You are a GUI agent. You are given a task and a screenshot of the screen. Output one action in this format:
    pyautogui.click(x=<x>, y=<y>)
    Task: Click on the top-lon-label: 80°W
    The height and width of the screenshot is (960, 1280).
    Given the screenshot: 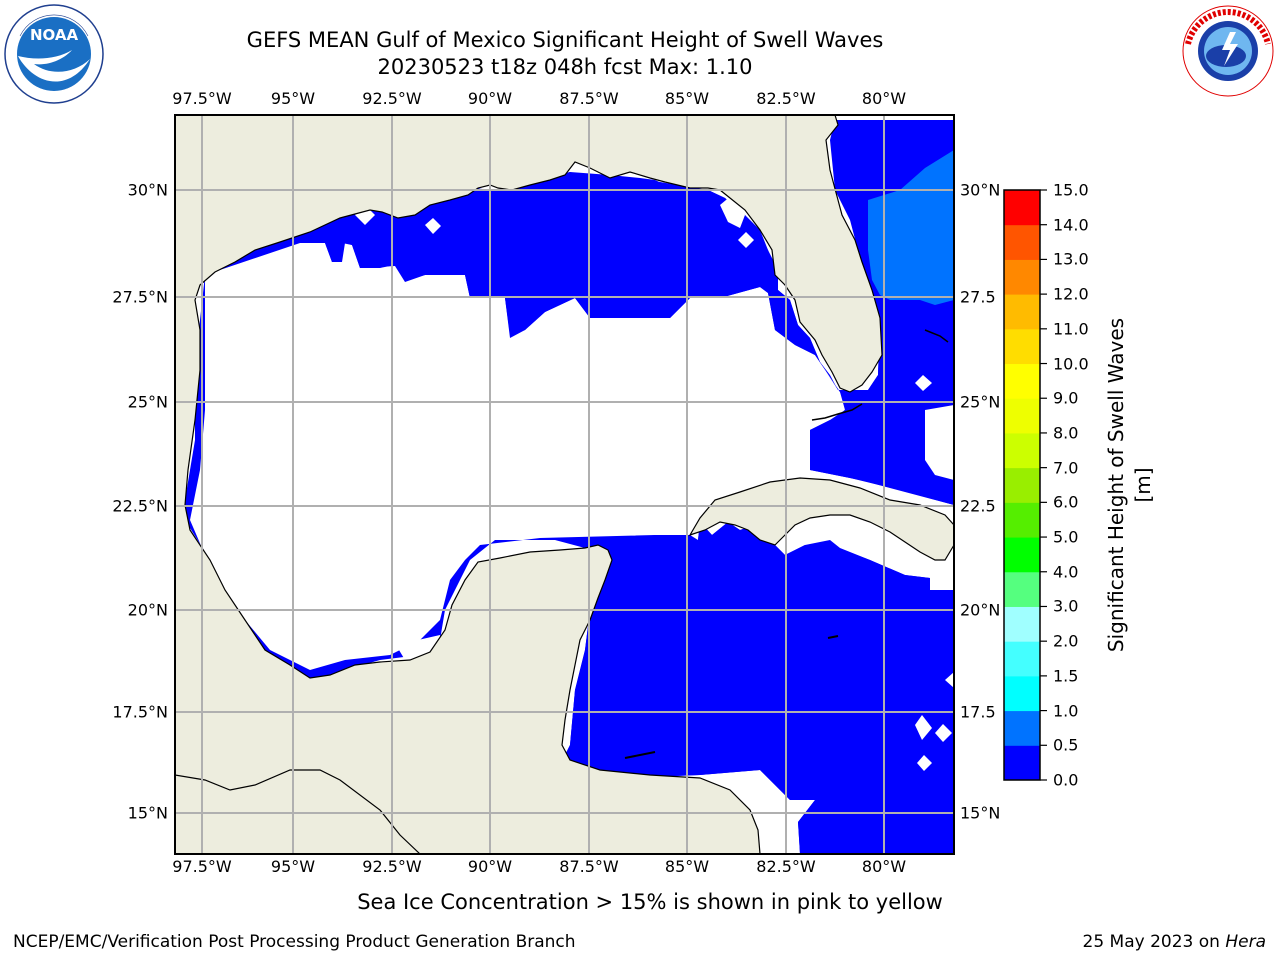 What is the action you would take?
    pyautogui.click(x=884, y=98)
    